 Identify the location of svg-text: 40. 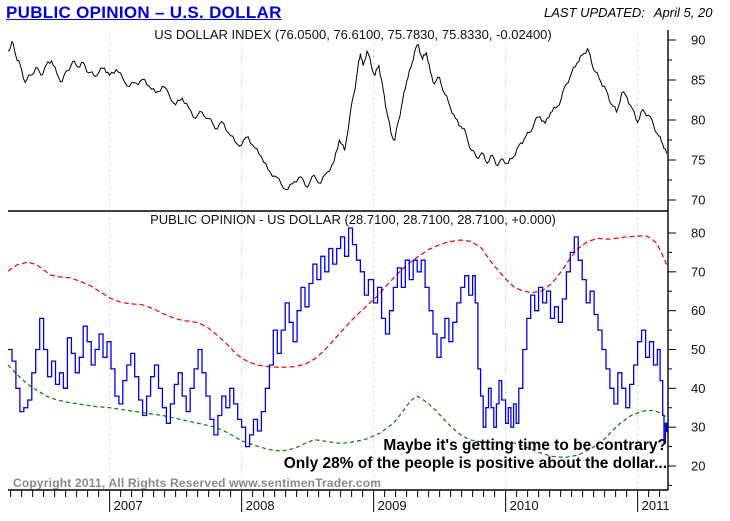
(698, 388).